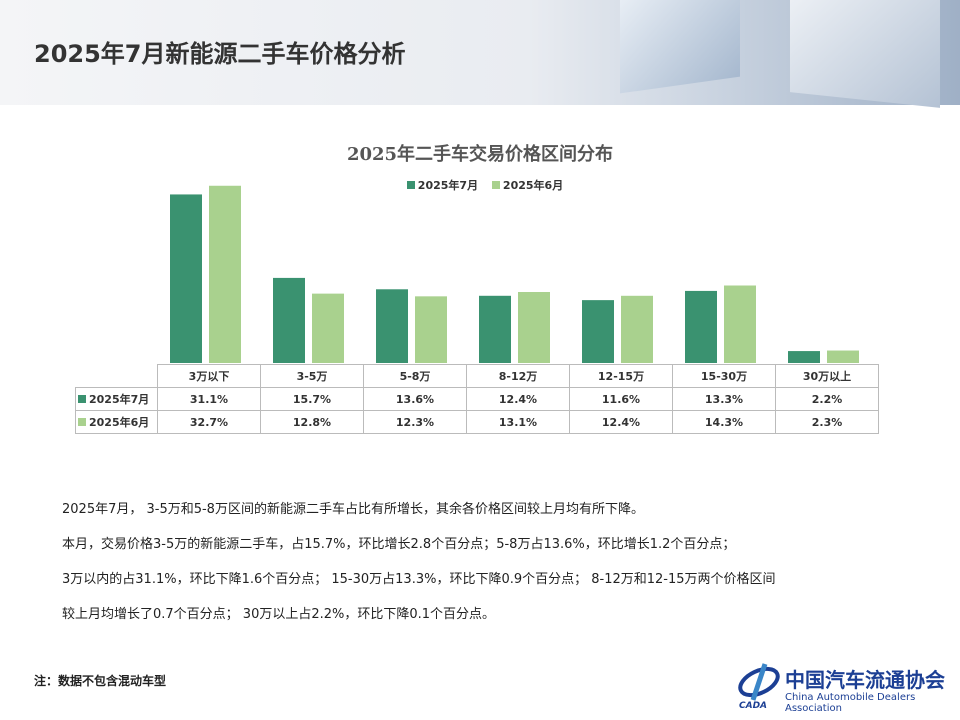 The image size is (960, 720). Describe the element at coordinates (759, 686) in the screenshot. I see `cada-logo-mark: CADA` at that location.